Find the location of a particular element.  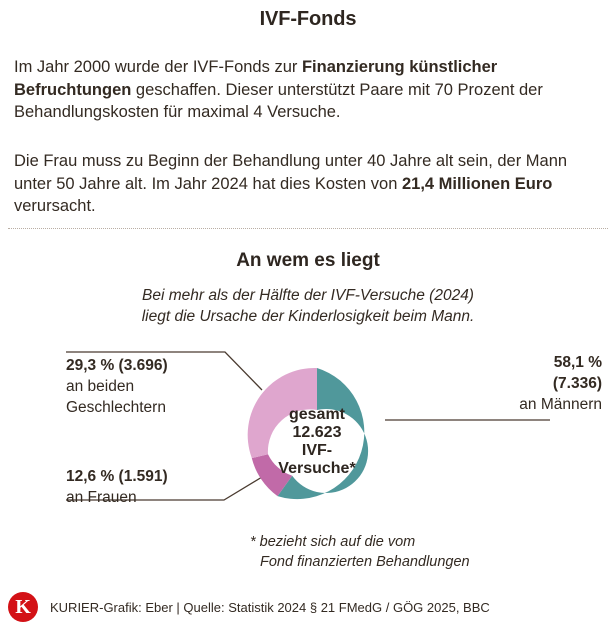

callout-women: 12,6 % (1.591) an Frauen is located at coordinates (117, 487).